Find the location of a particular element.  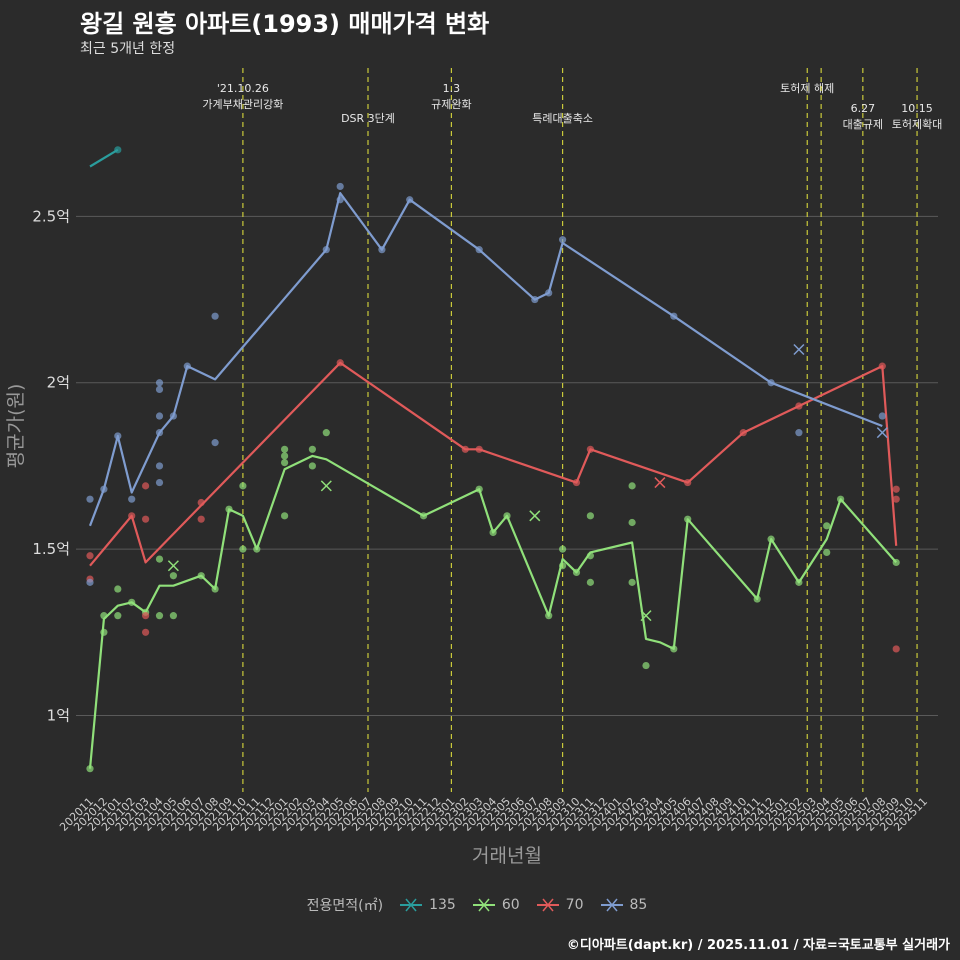

y-tick-label: 2.5억 is located at coordinates (51, 216).